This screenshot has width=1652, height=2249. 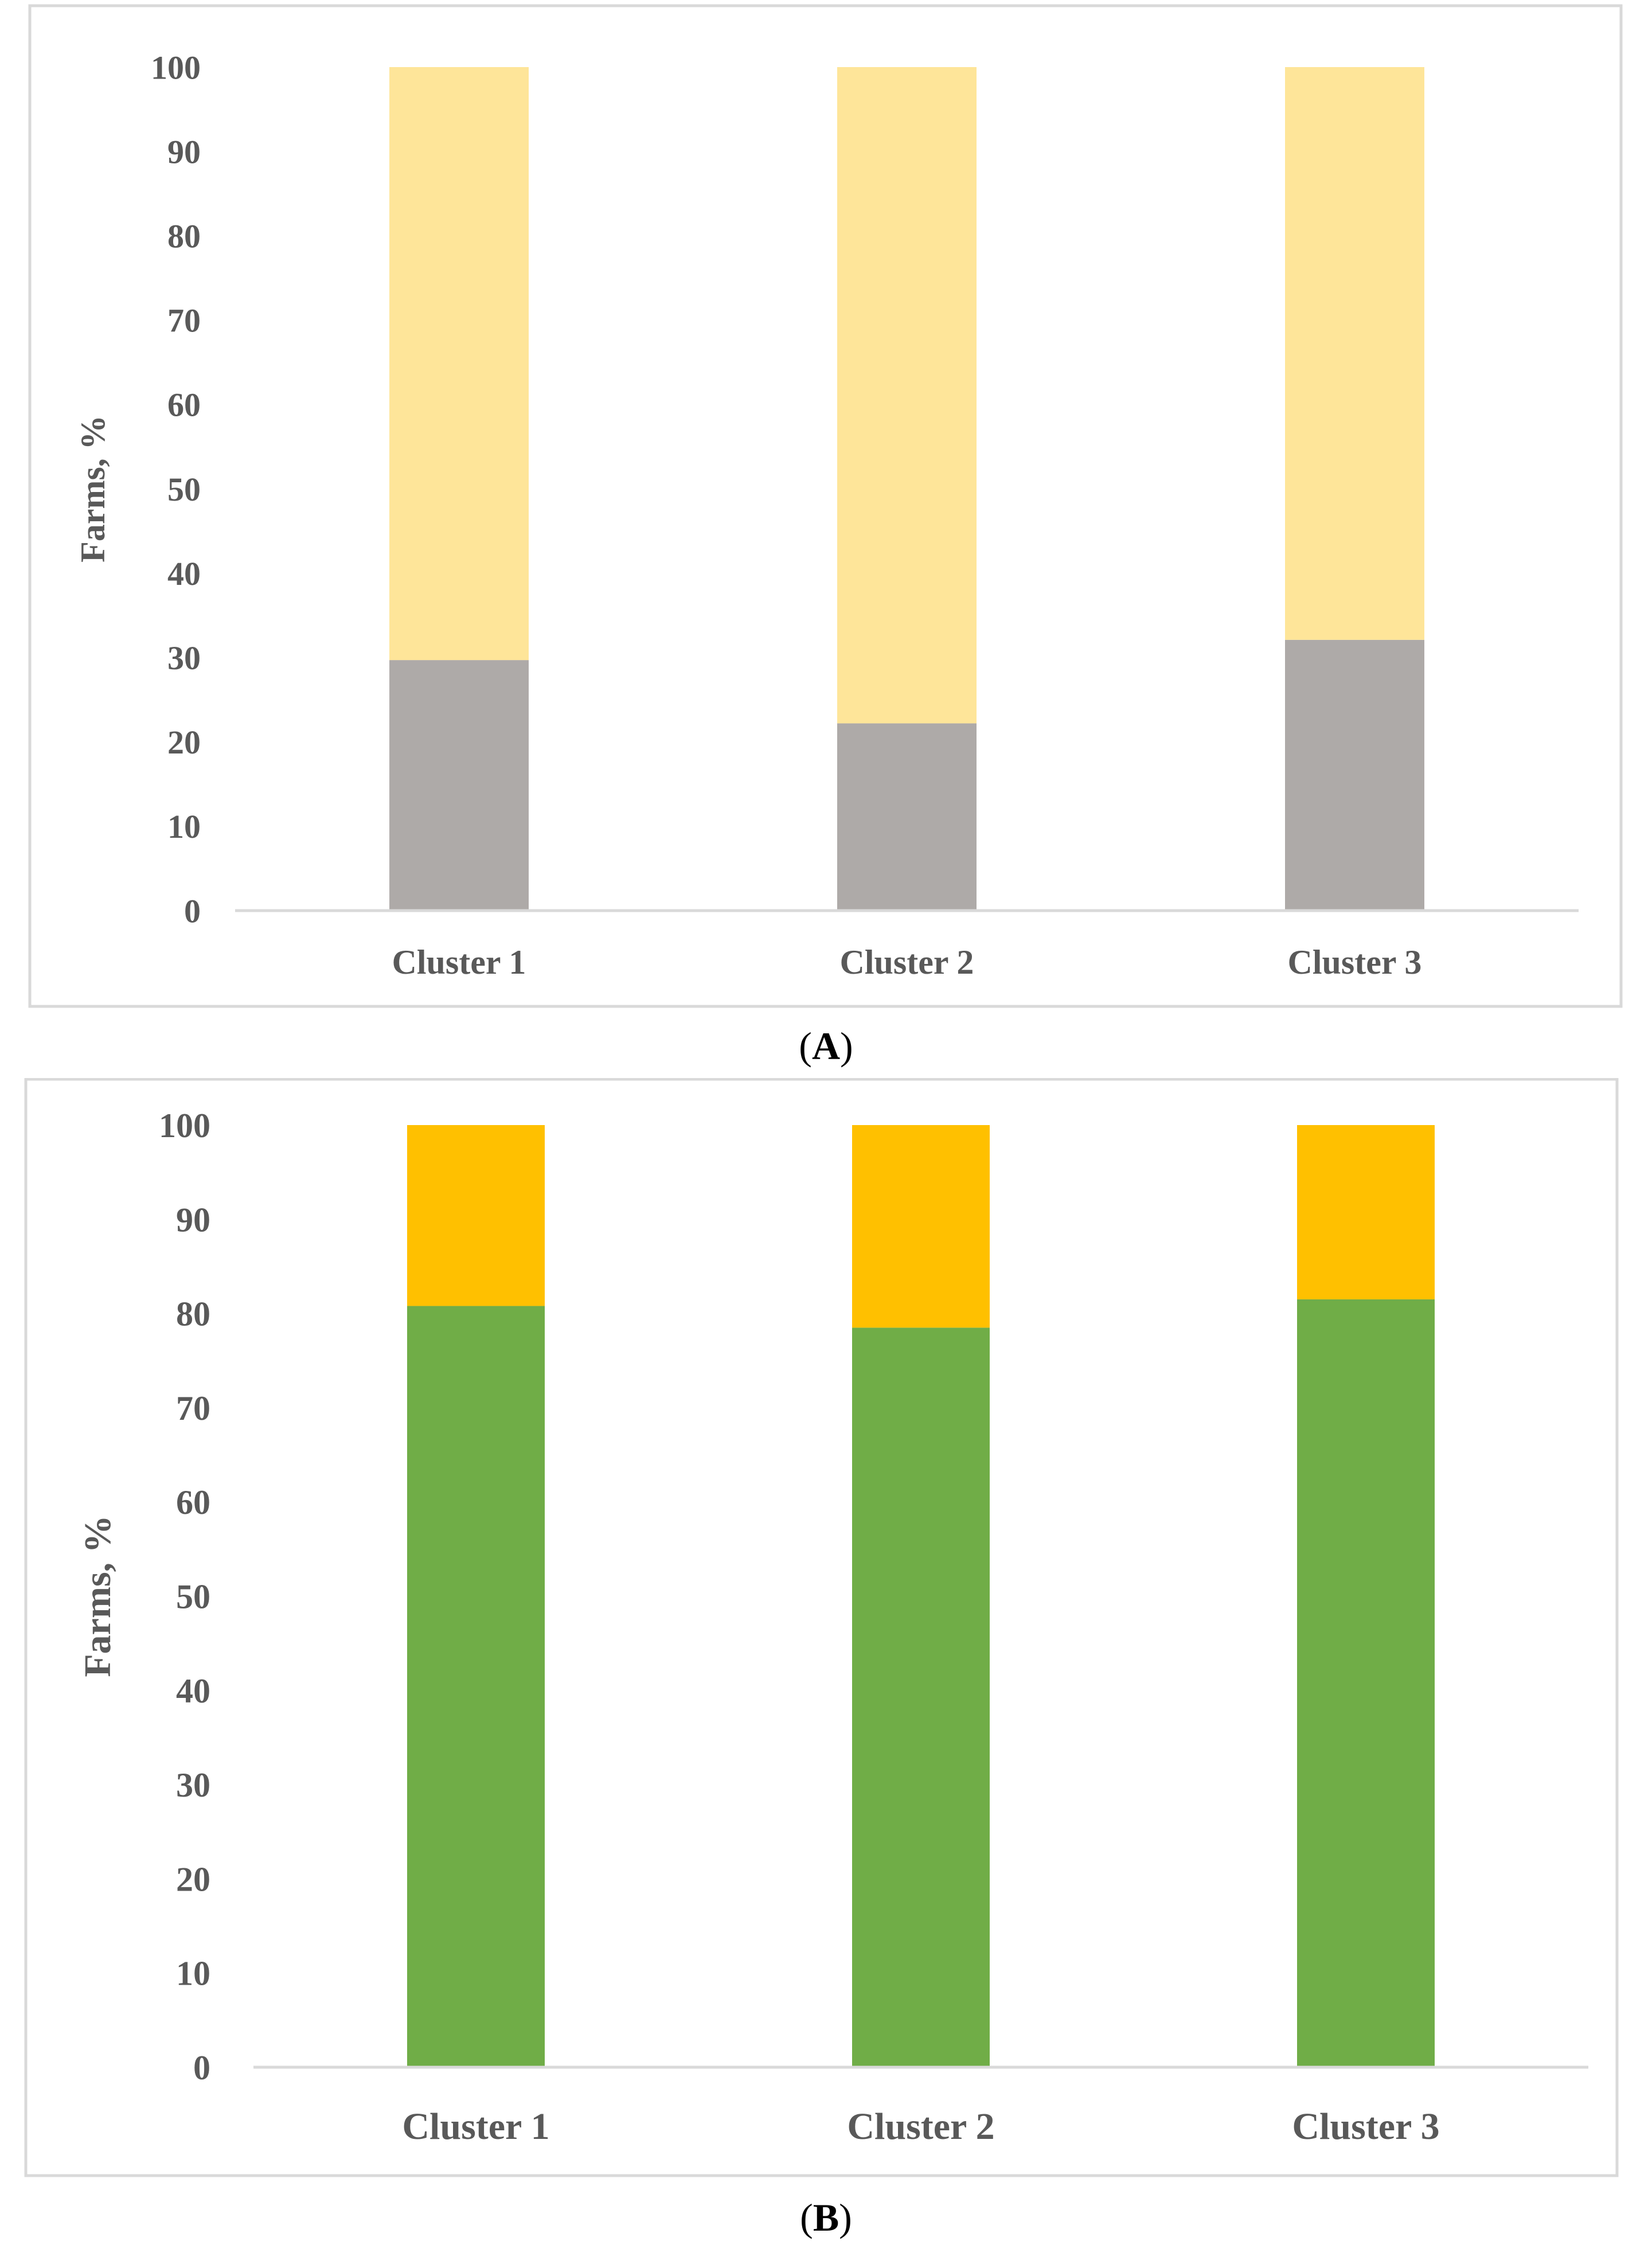 What do you see at coordinates (826, 1046) in the screenshot?
I see `panel-caption-a: (A)` at bounding box center [826, 1046].